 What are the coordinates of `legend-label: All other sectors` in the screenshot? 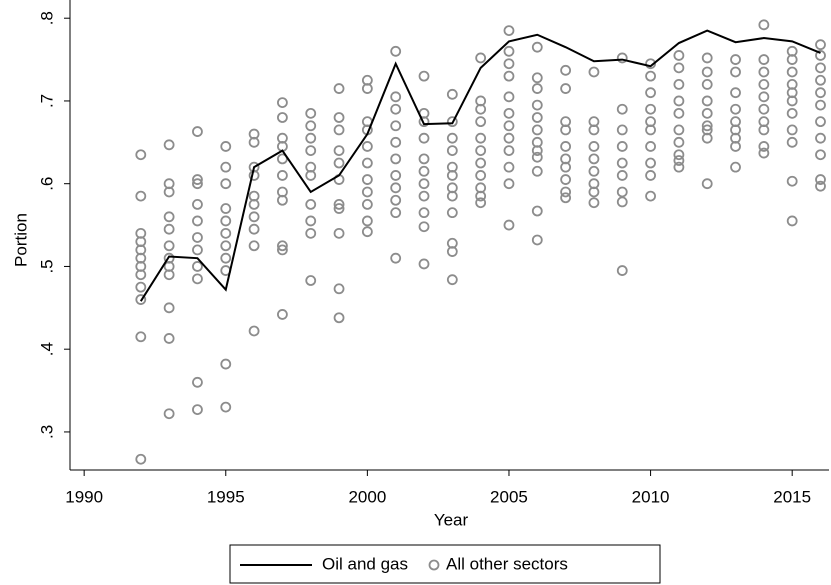 It's located at (507, 563).